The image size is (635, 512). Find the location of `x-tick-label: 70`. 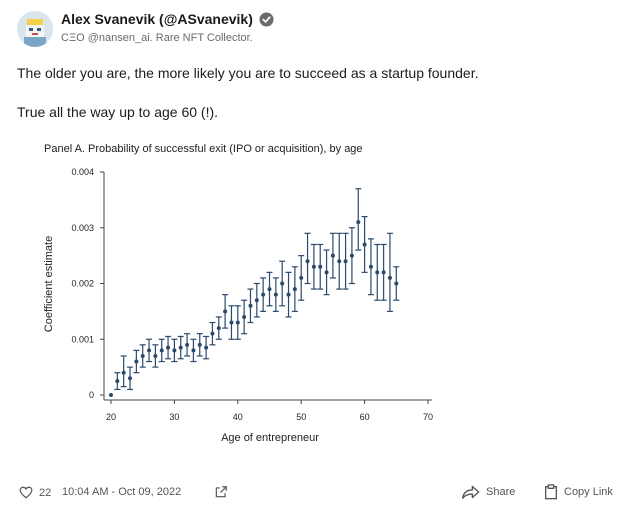

x-tick-label: 70 is located at coordinates (428, 417).